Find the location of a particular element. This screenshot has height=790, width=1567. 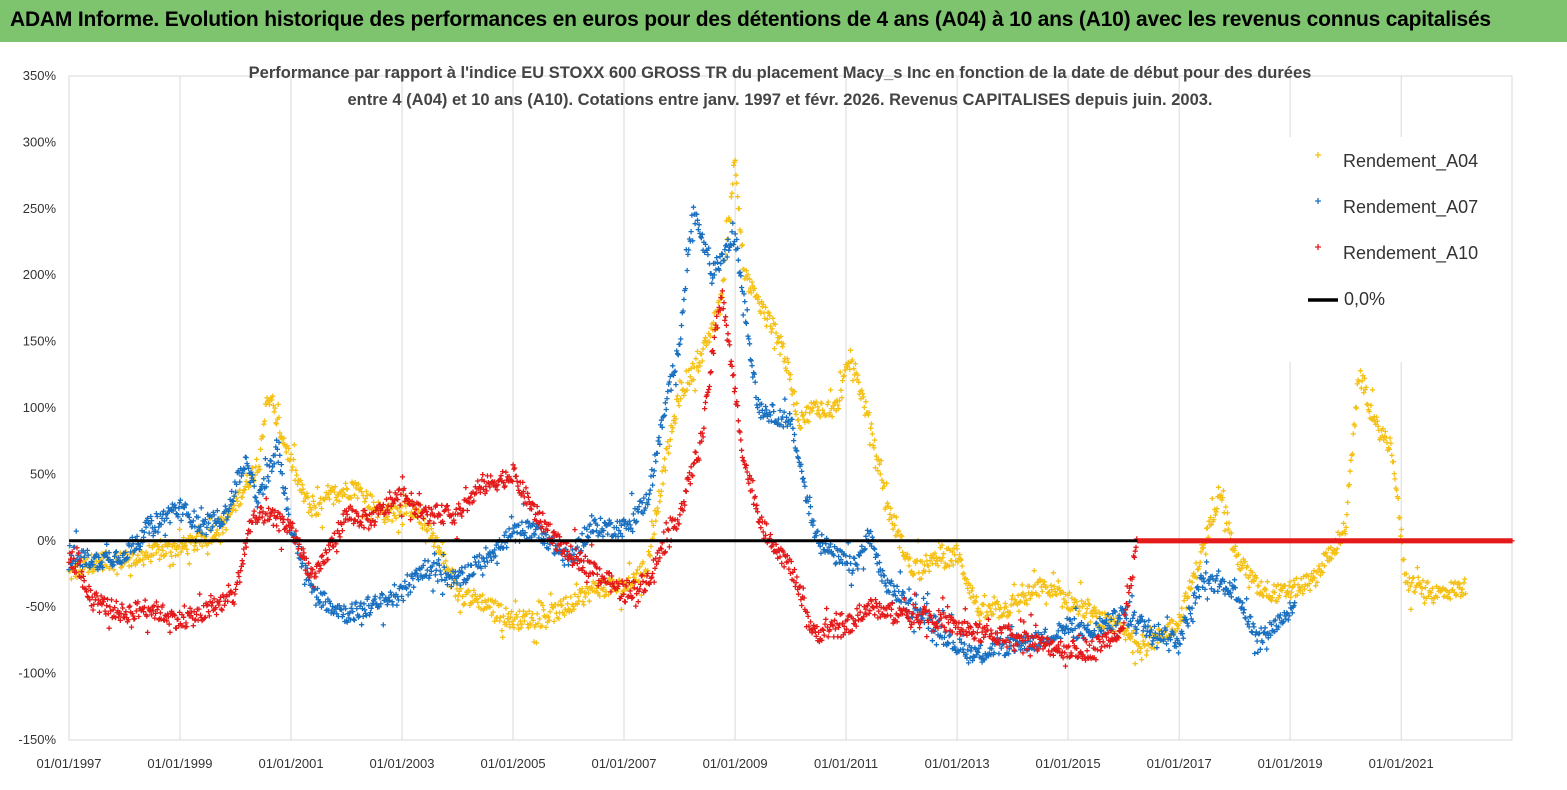

y-tick-label: -50% is located at coordinates (41, 606).